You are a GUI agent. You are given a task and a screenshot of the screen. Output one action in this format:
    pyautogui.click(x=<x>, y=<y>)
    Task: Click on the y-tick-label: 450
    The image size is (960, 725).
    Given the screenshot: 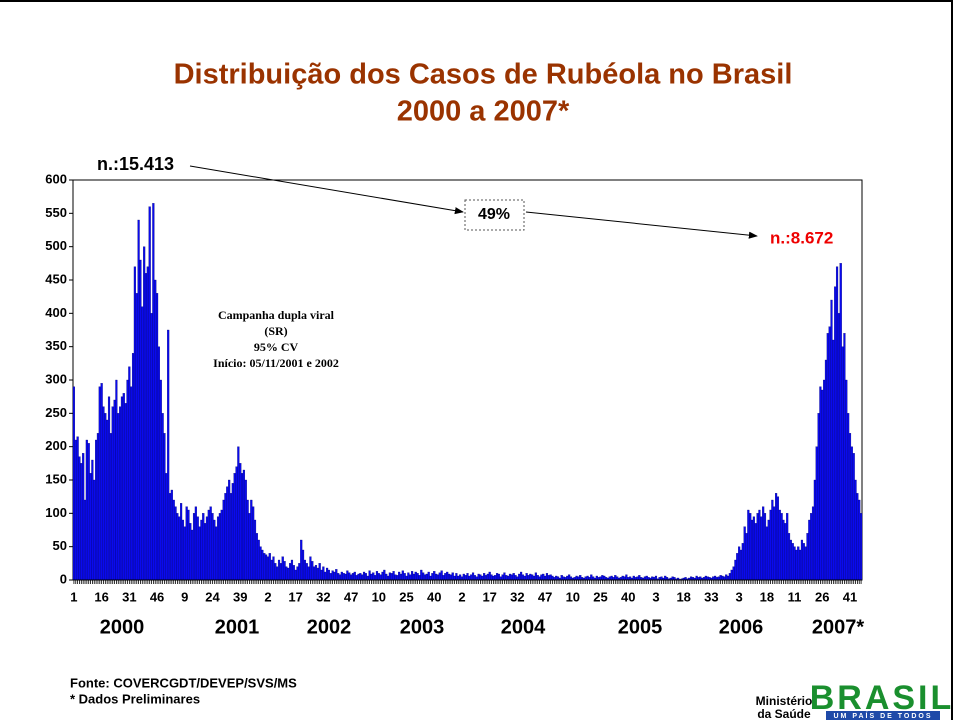 What is the action you would take?
    pyautogui.click(x=56, y=278)
    